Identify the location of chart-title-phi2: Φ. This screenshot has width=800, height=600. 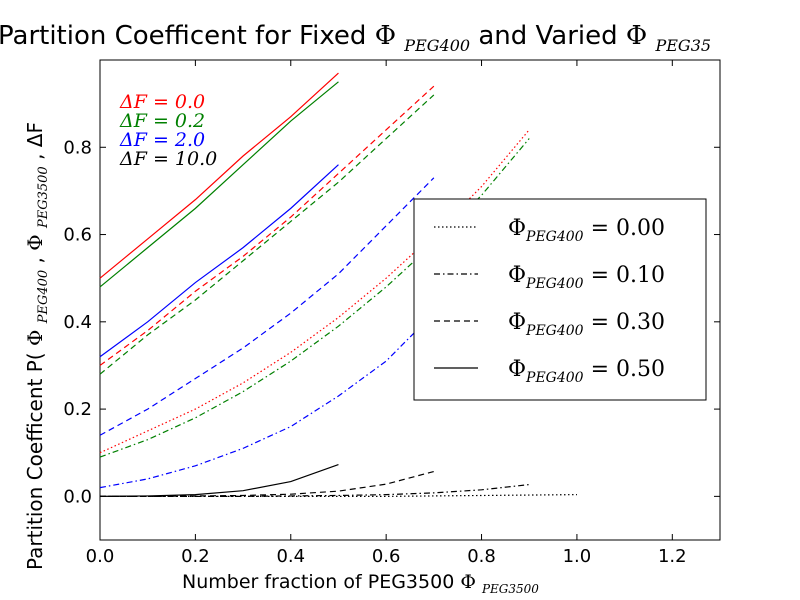
(636, 36).